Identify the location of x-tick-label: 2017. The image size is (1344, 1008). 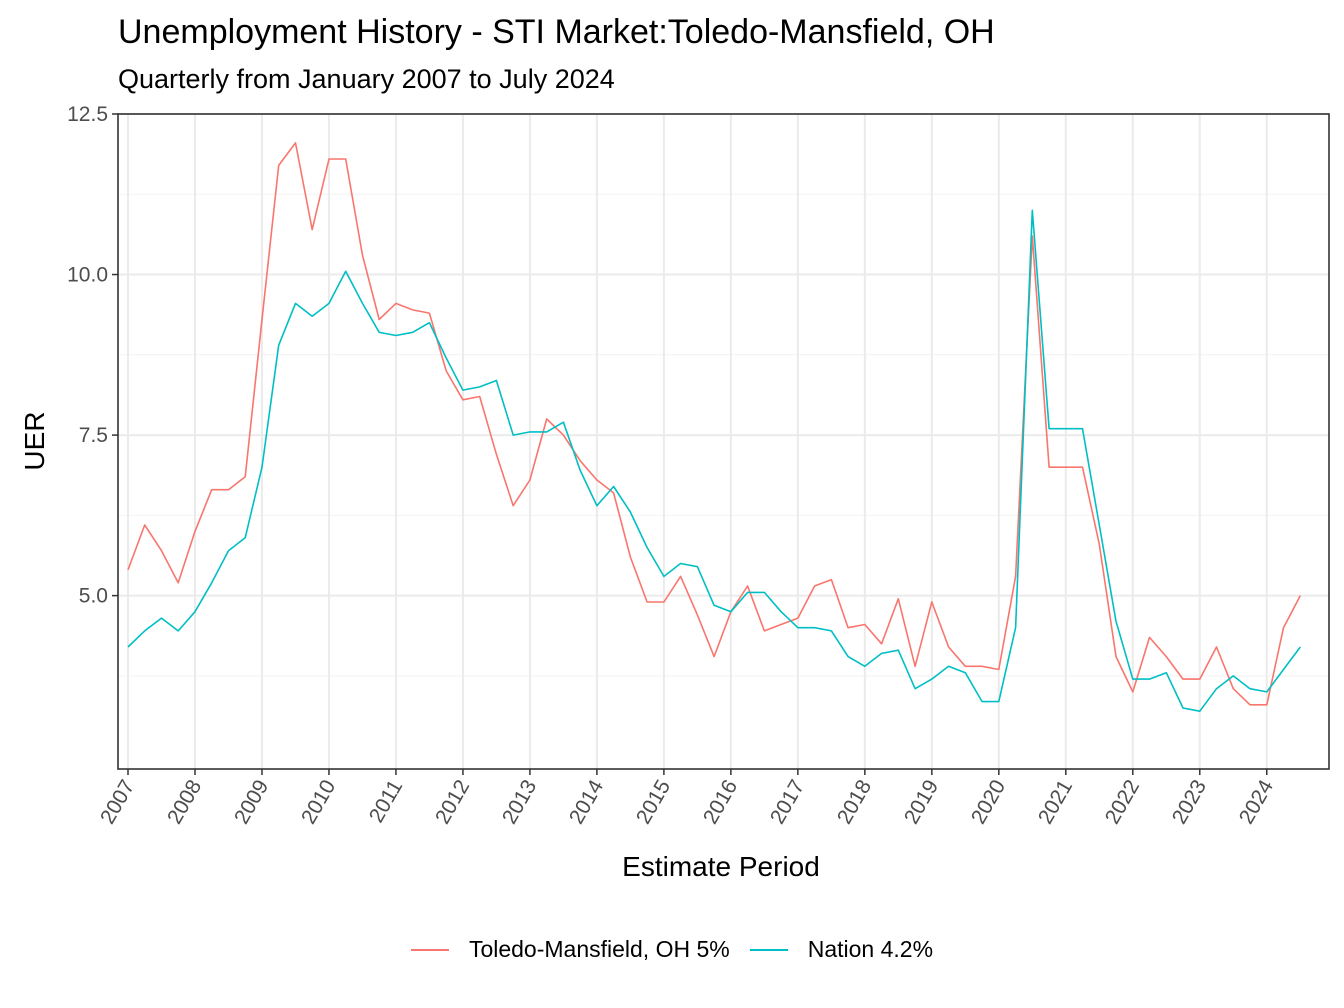
(787, 802).